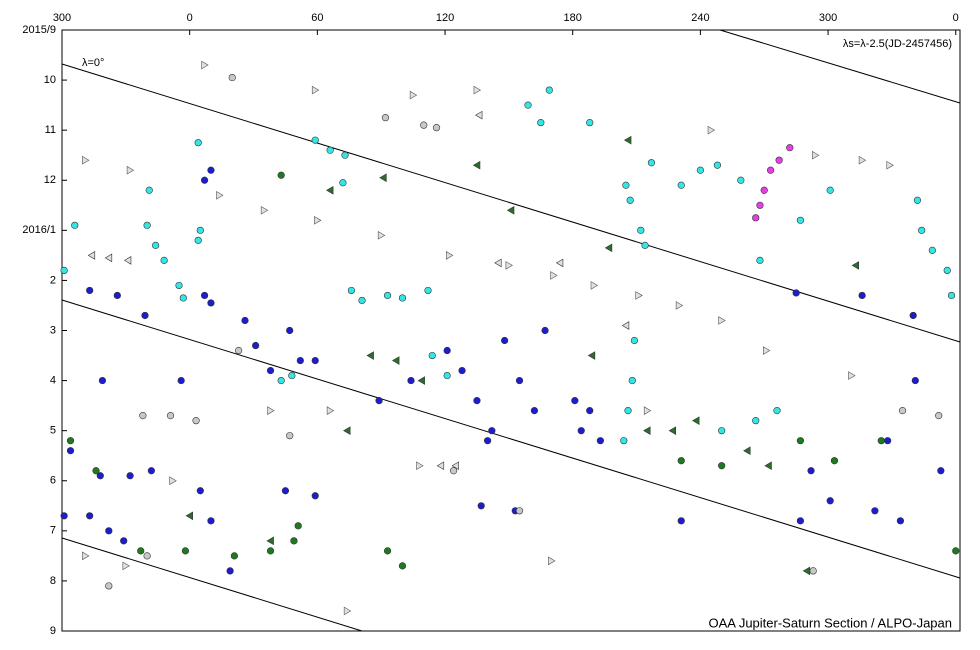 This screenshot has height=650, width=980. I want to click on y-tick-label: 2015/9, so click(39, 30).